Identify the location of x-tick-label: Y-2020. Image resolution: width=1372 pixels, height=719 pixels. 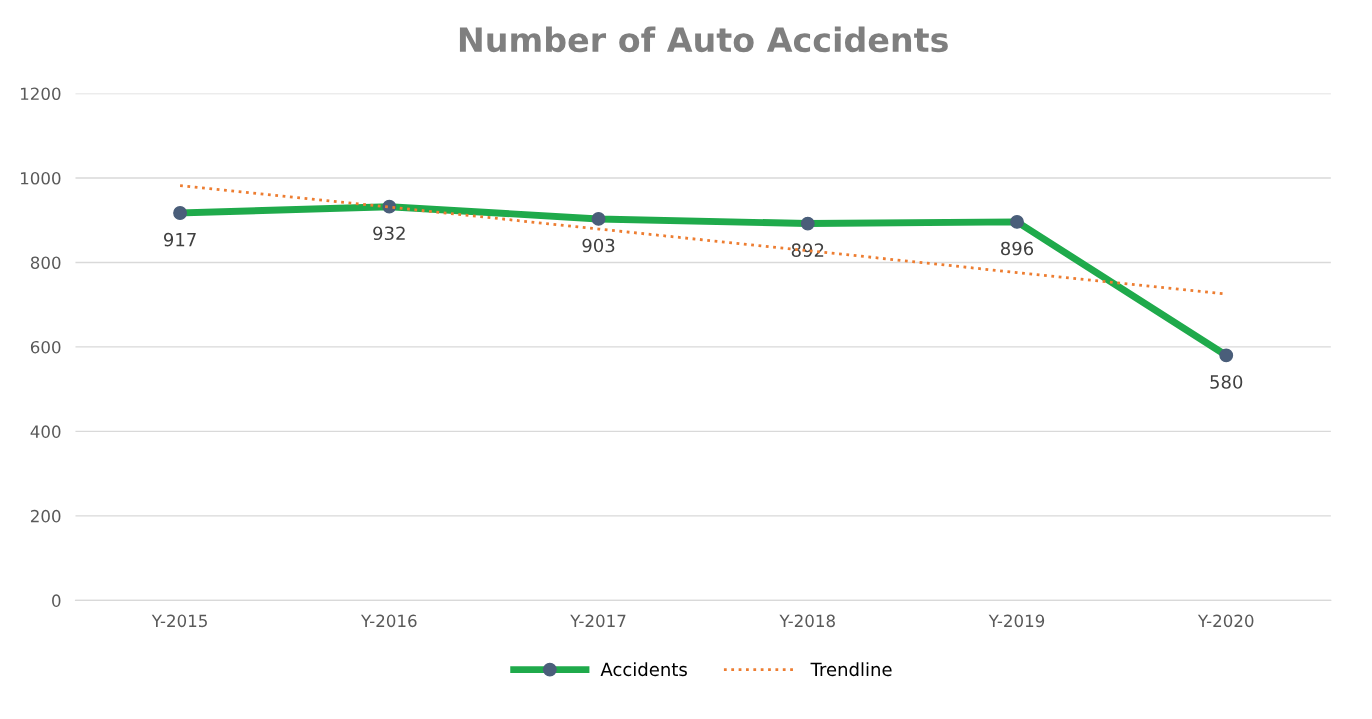
(1225, 621).